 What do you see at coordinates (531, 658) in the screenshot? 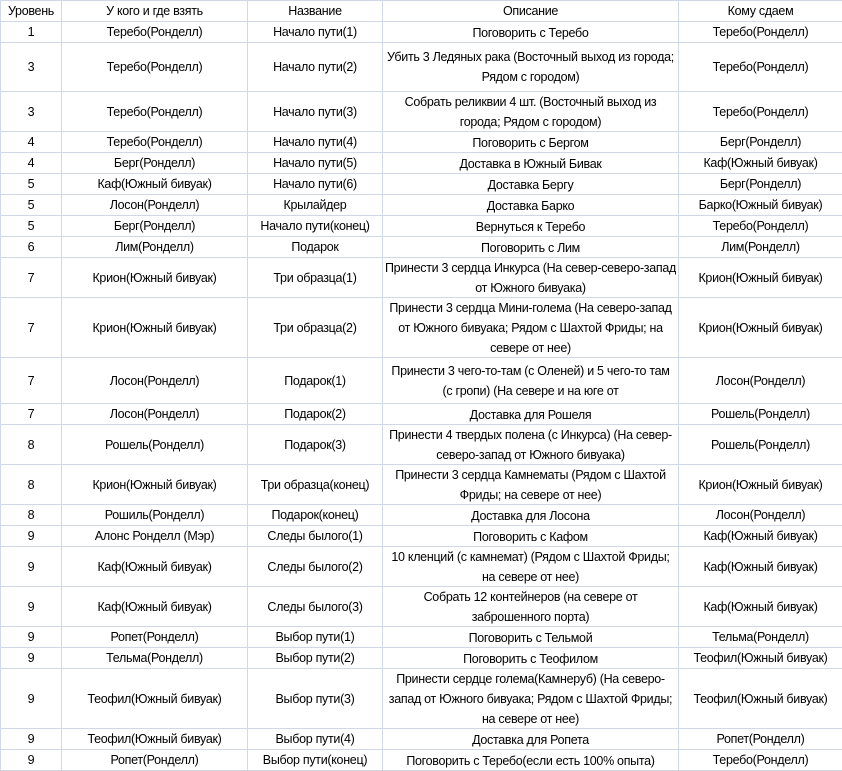
I see `cell-description: Поговорить с Теофилом` at bounding box center [531, 658].